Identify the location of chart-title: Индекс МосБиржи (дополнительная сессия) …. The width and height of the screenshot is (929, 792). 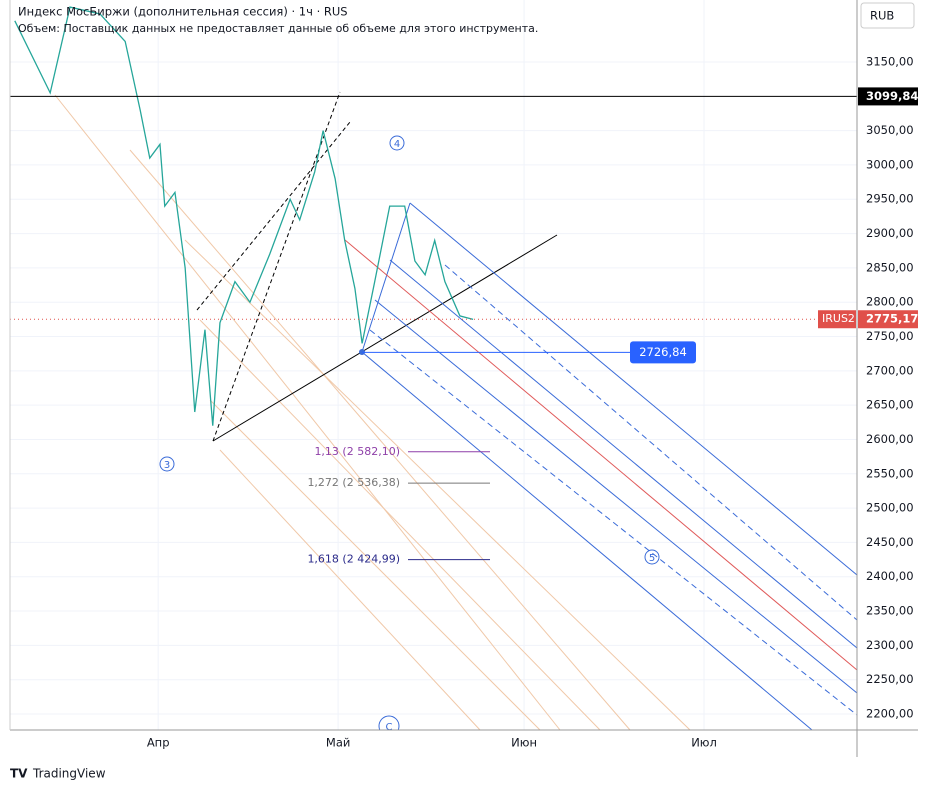
(183, 12).